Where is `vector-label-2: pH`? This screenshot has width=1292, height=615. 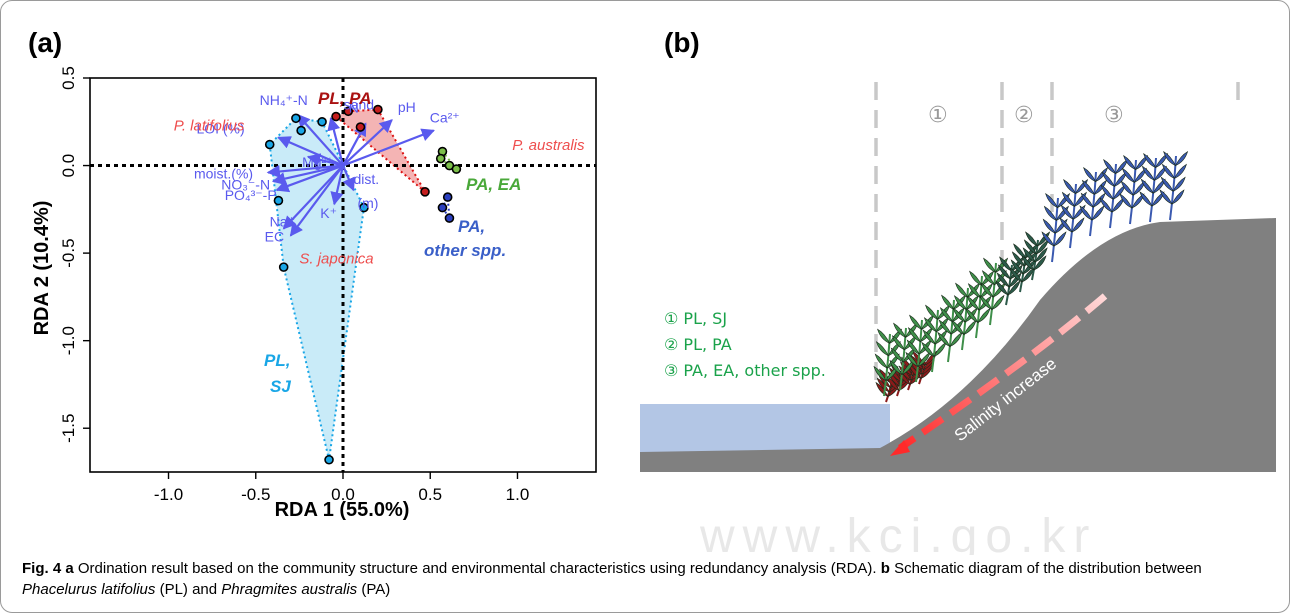
vector-label-2: pH is located at coordinates (407, 107).